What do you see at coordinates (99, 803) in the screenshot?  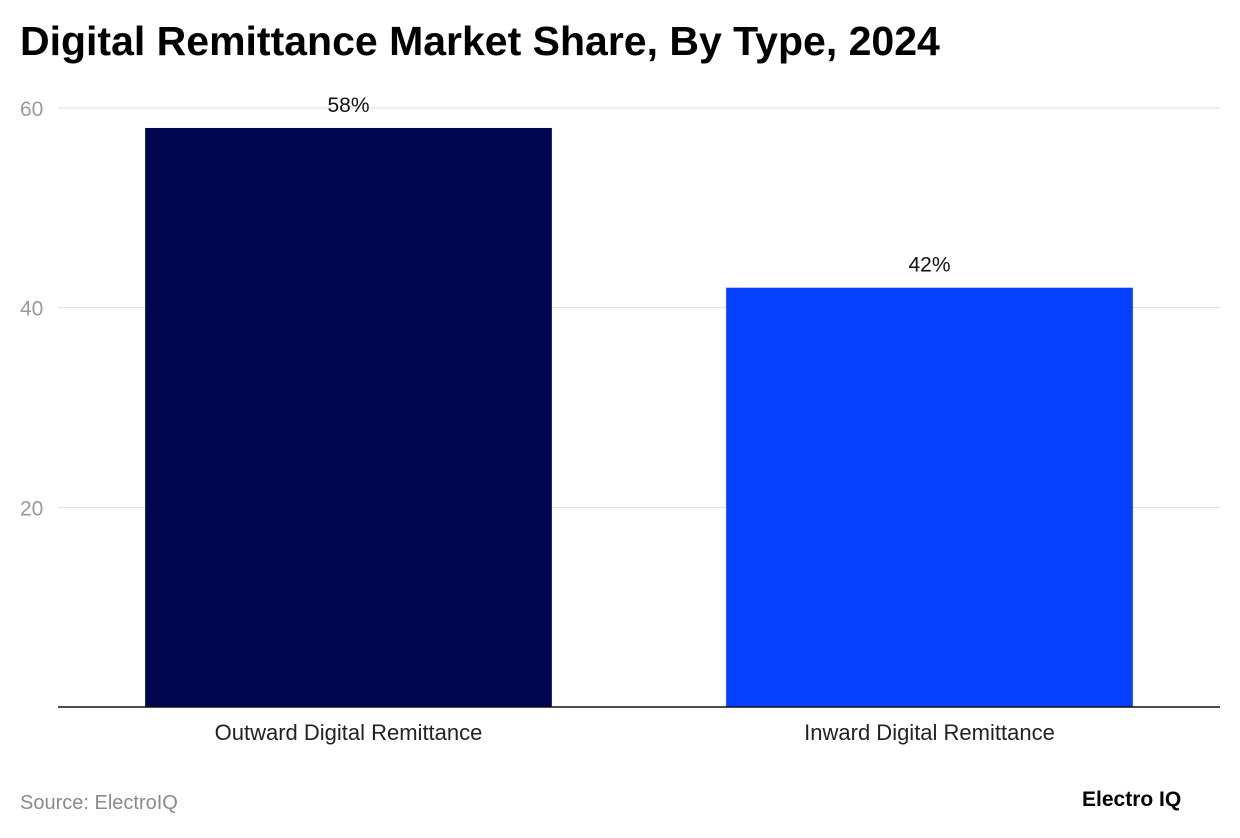 I see `source-note: Source: ElectroIQ` at bounding box center [99, 803].